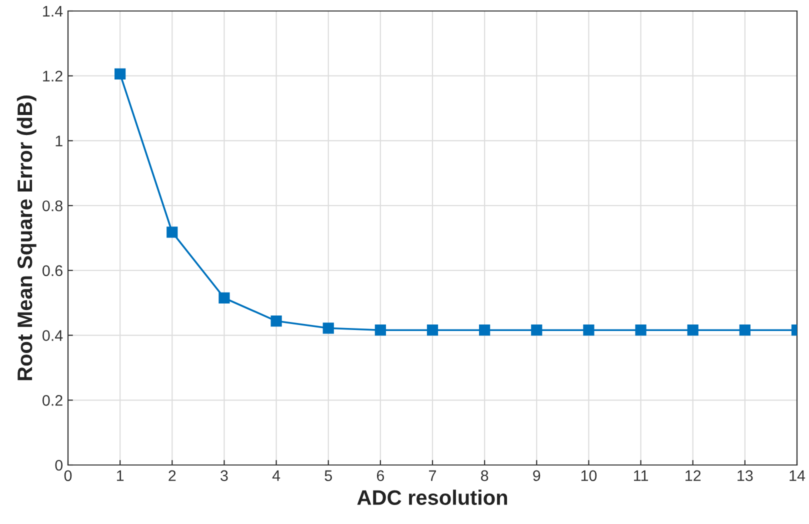 The height and width of the screenshot is (524, 809). What do you see at coordinates (536, 476) in the screenshot?
I see `x-tick-label: 9` at bounding box center [536, 476].